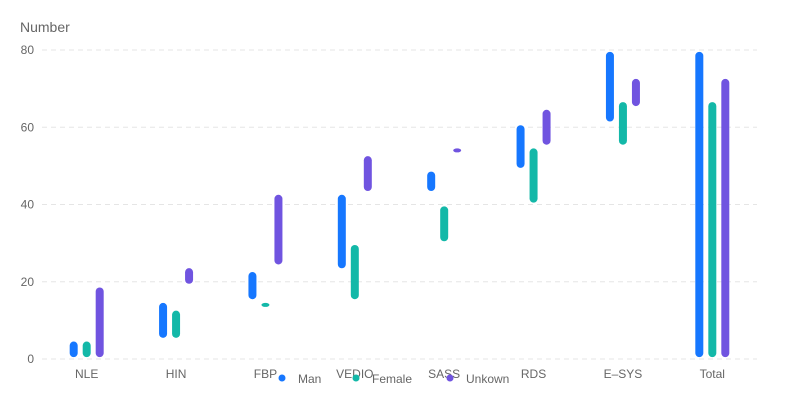 The width and height of the screenshot is (787, 401). I want to click on bar-unkown-fbp, so click(278, 229).